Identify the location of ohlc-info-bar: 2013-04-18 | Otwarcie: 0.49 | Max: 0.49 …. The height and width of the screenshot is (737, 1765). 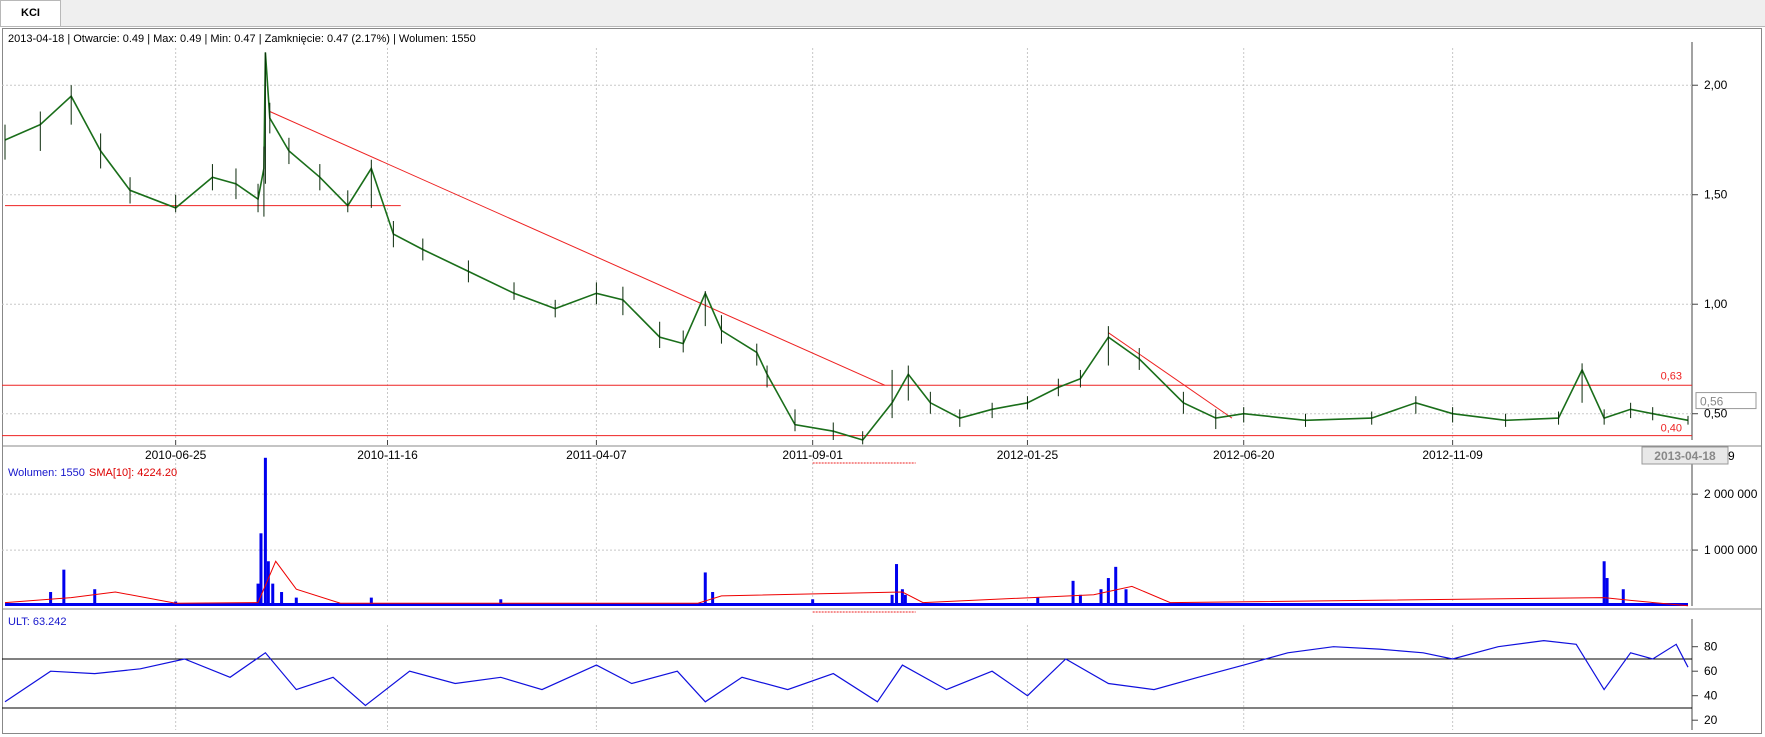
(242, 39).